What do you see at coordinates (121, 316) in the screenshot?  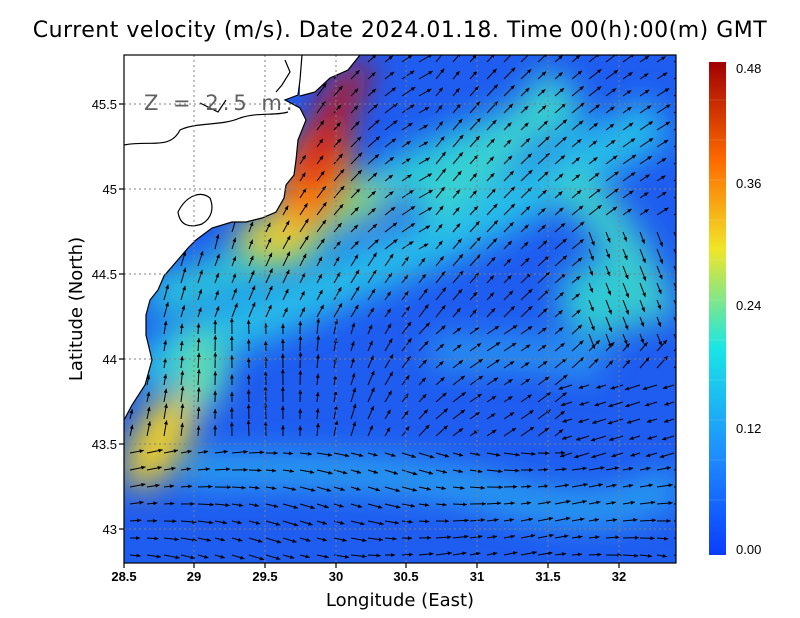 I see `y-tick-marks` at bounding box center [121, 316].